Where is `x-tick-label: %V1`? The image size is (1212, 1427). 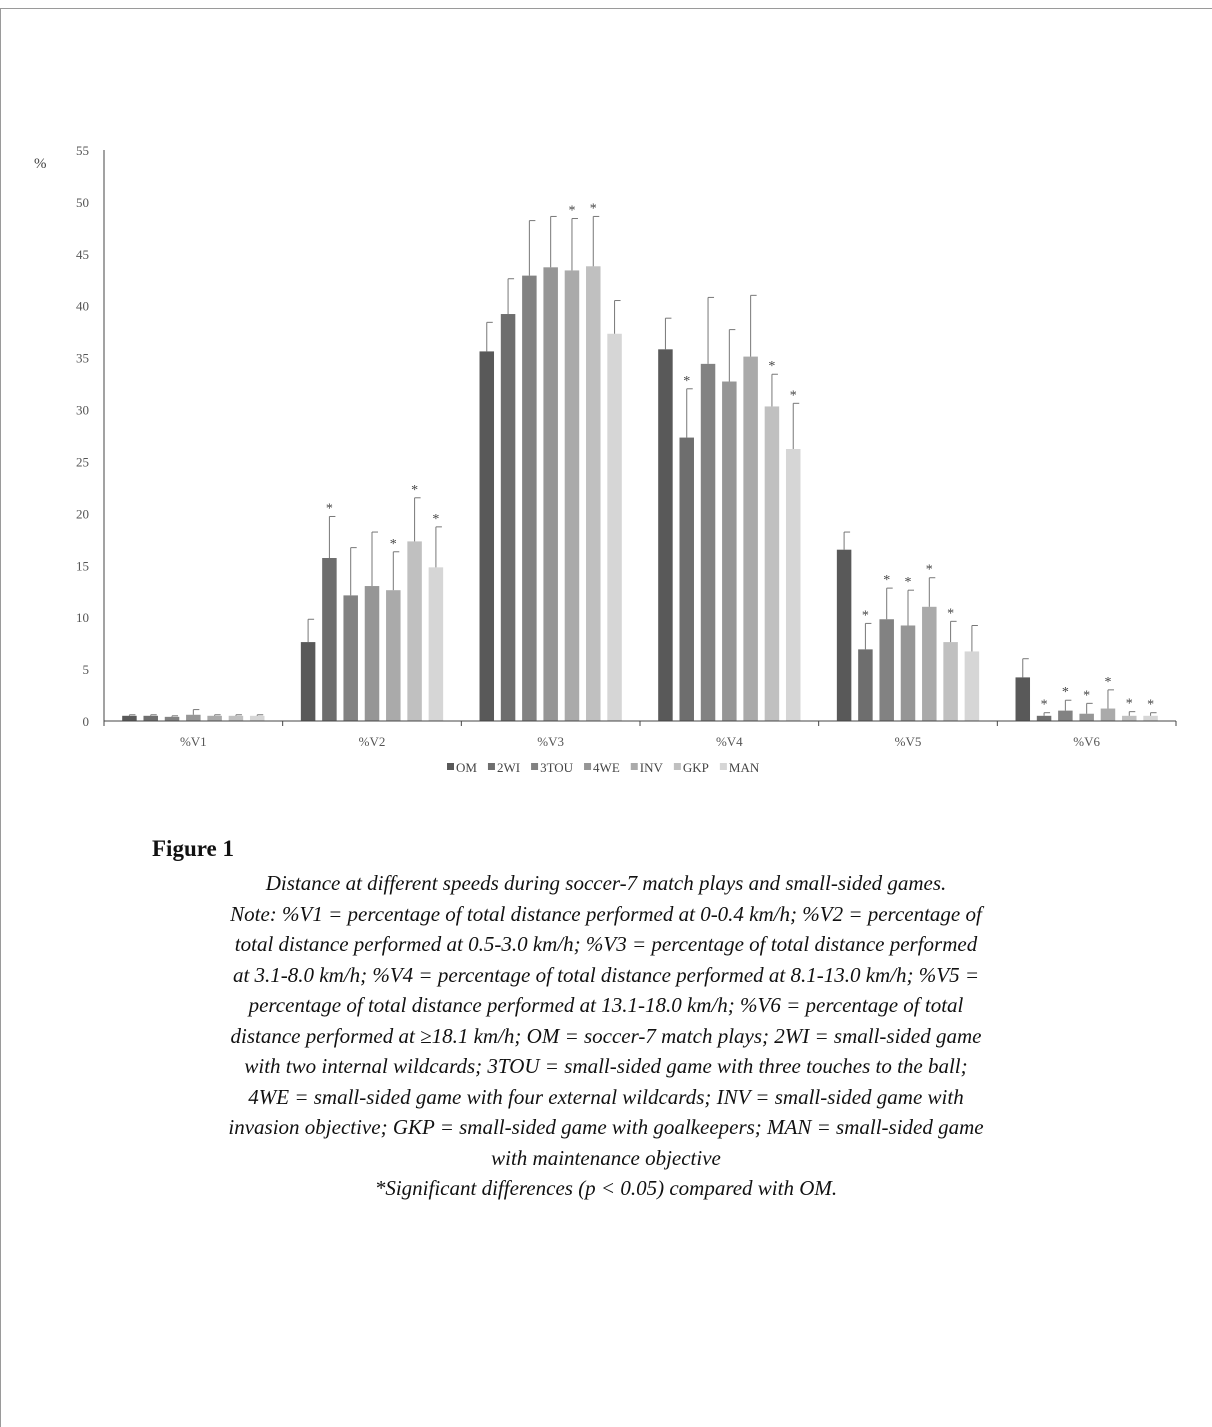
x-tick-label: %V1 is located at coordinates (193, 741).